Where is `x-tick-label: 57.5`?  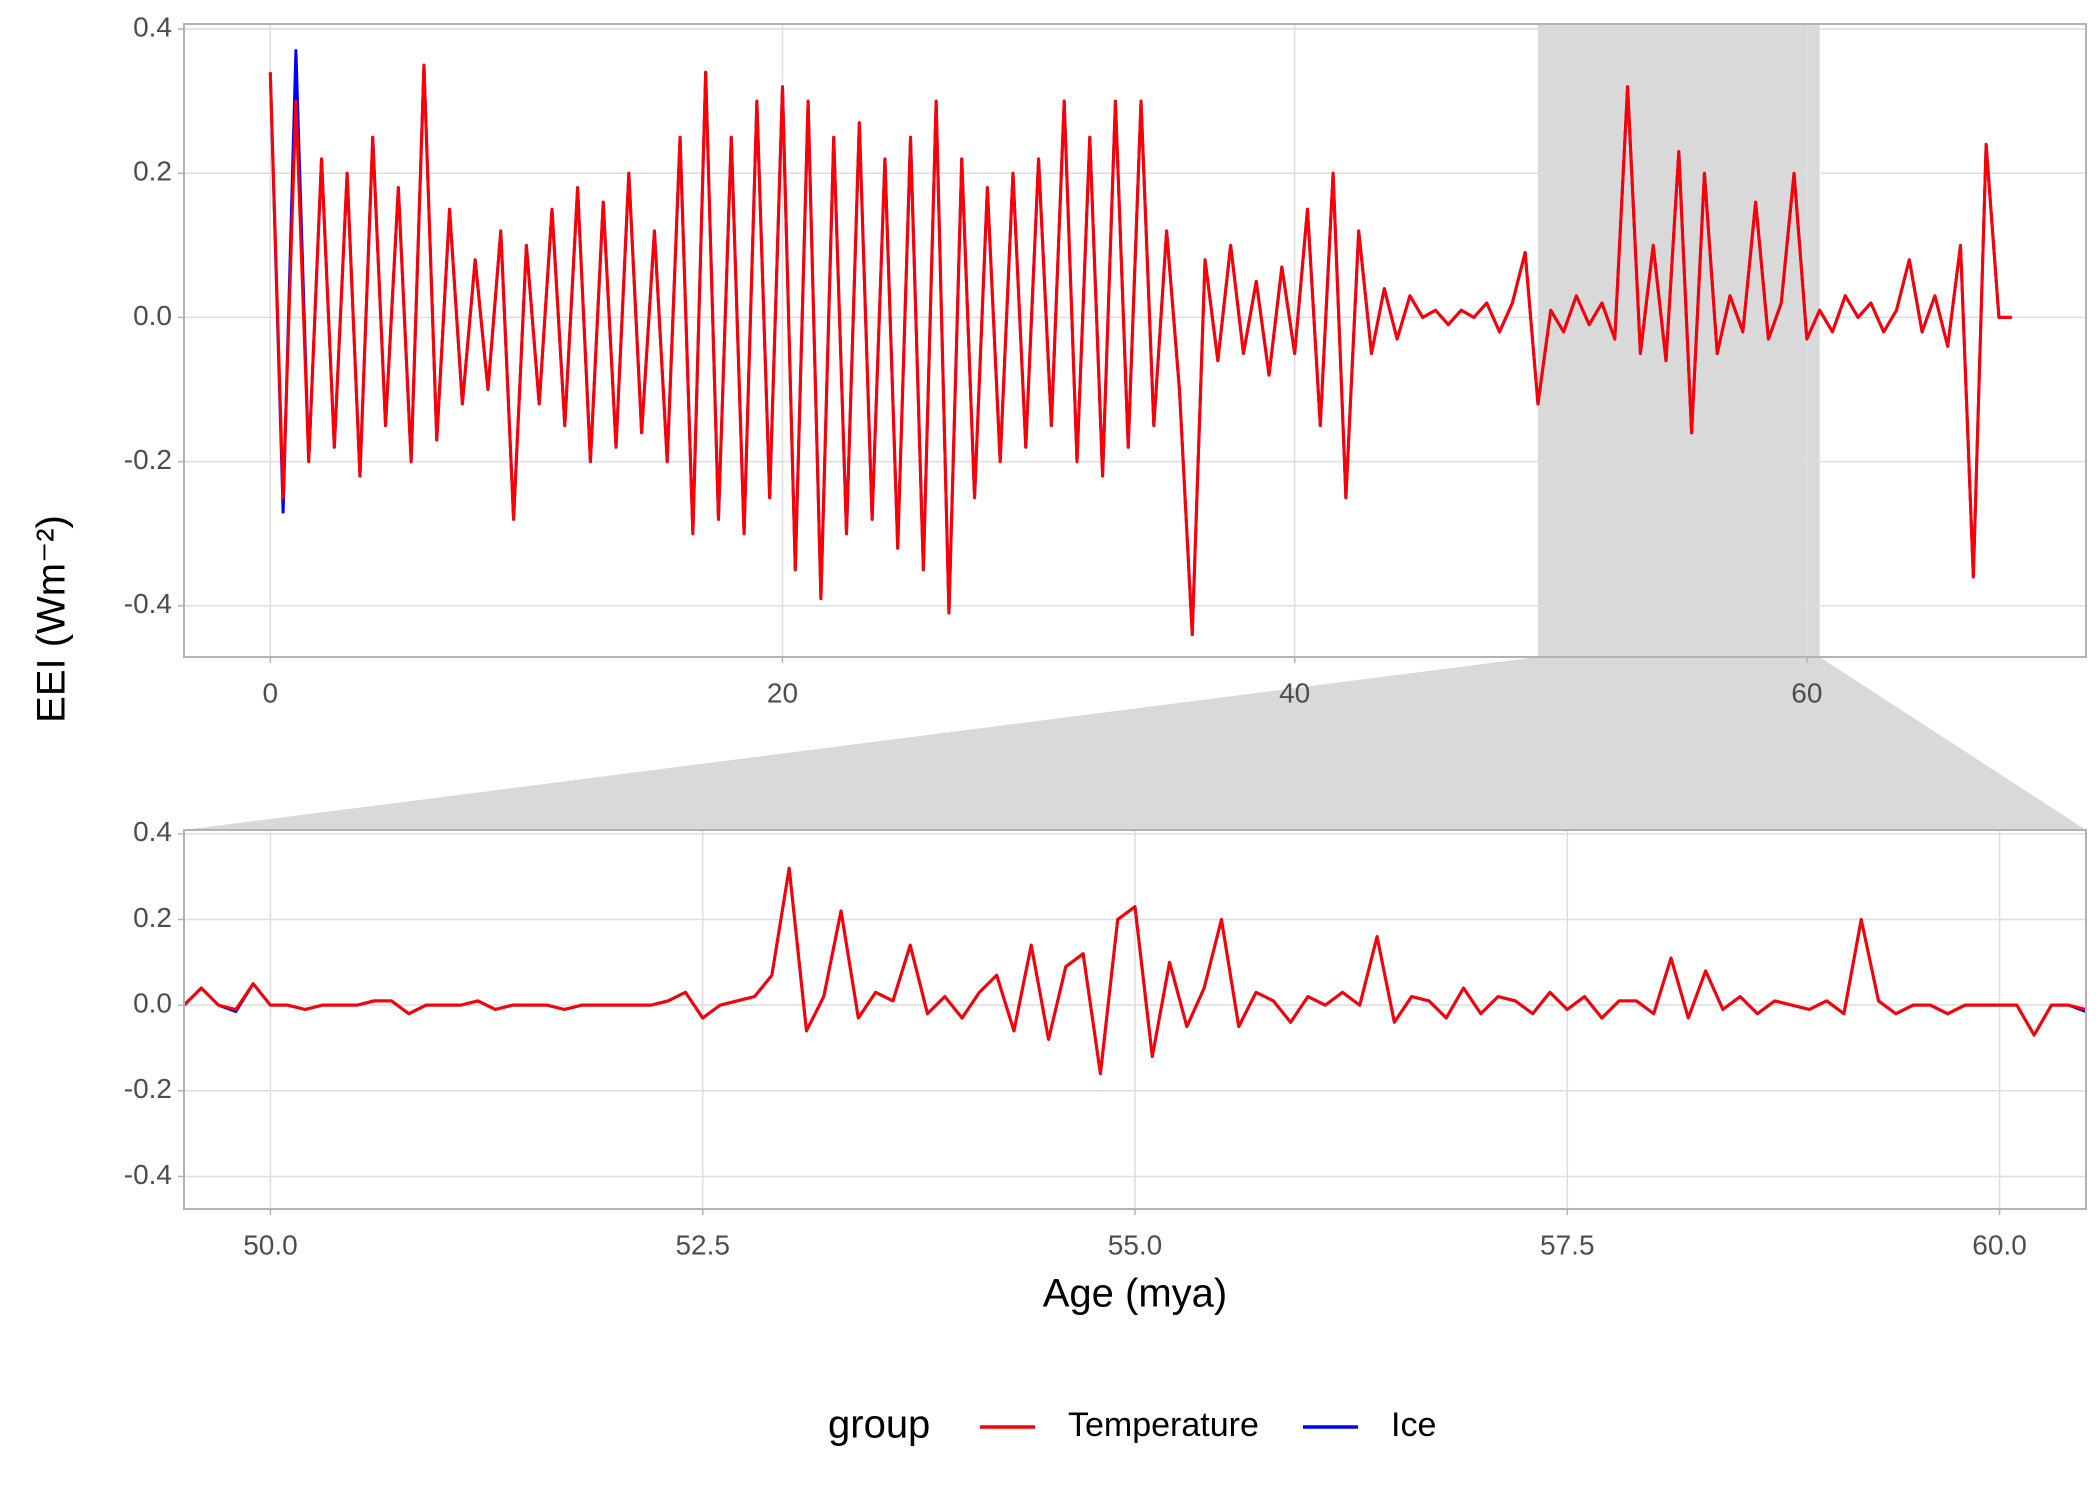 x-tick-label: 57.5 is located at coordinates (1567, 1244).